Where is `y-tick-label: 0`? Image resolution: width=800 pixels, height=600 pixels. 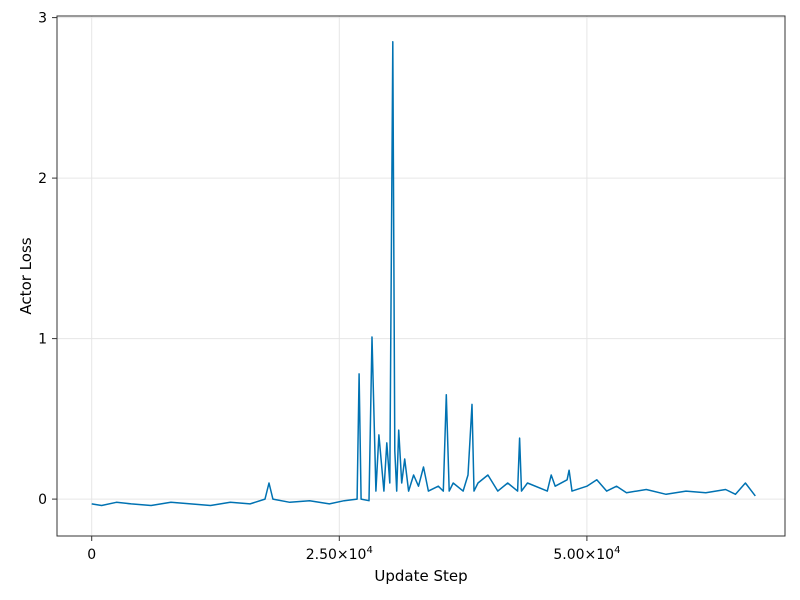 y-tick-label: 0 is located at coordinates (42, 500).